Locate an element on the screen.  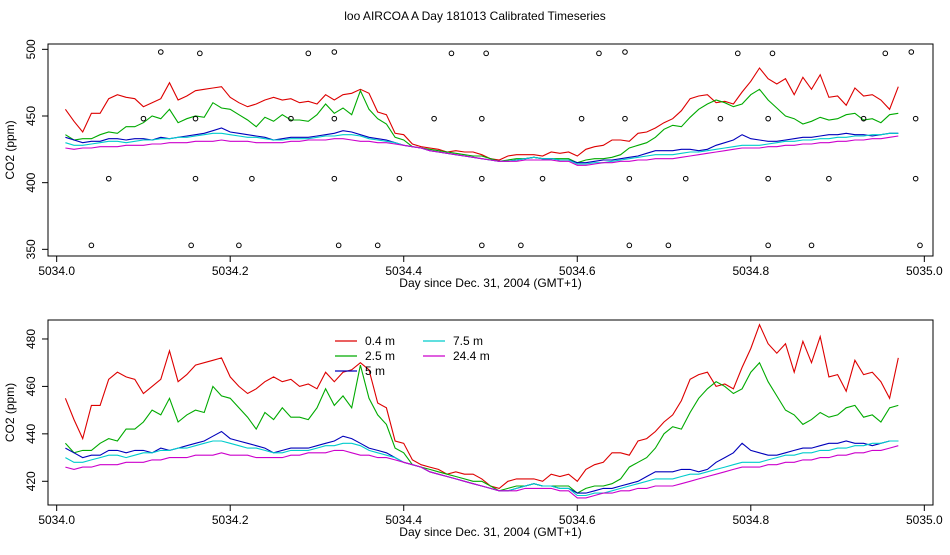
legend-label: 2.5 m is located at coordinates (380, 356).